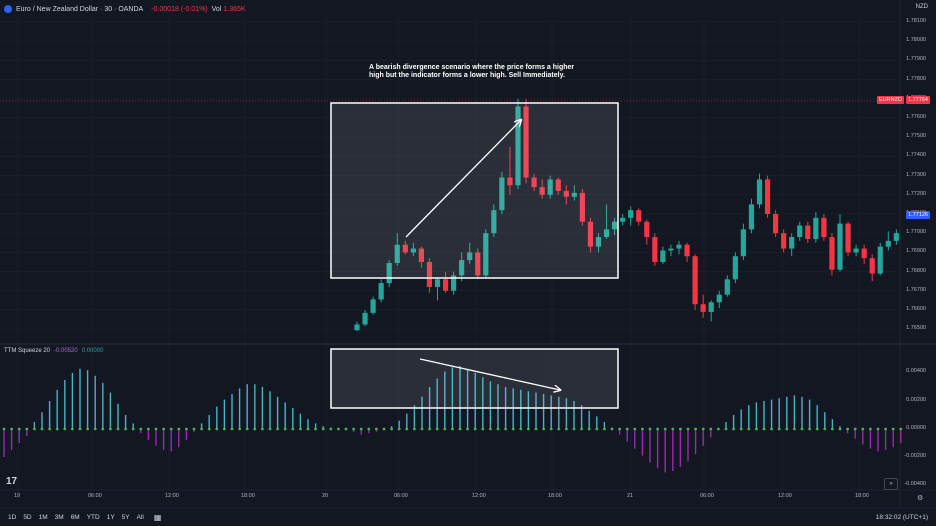 This screenshot has height=526, width=936. What do you see at coordinates (916, 270) in the screenshot?
I see `price-axis-label: 1.76800` at bounding box center [916, 270].